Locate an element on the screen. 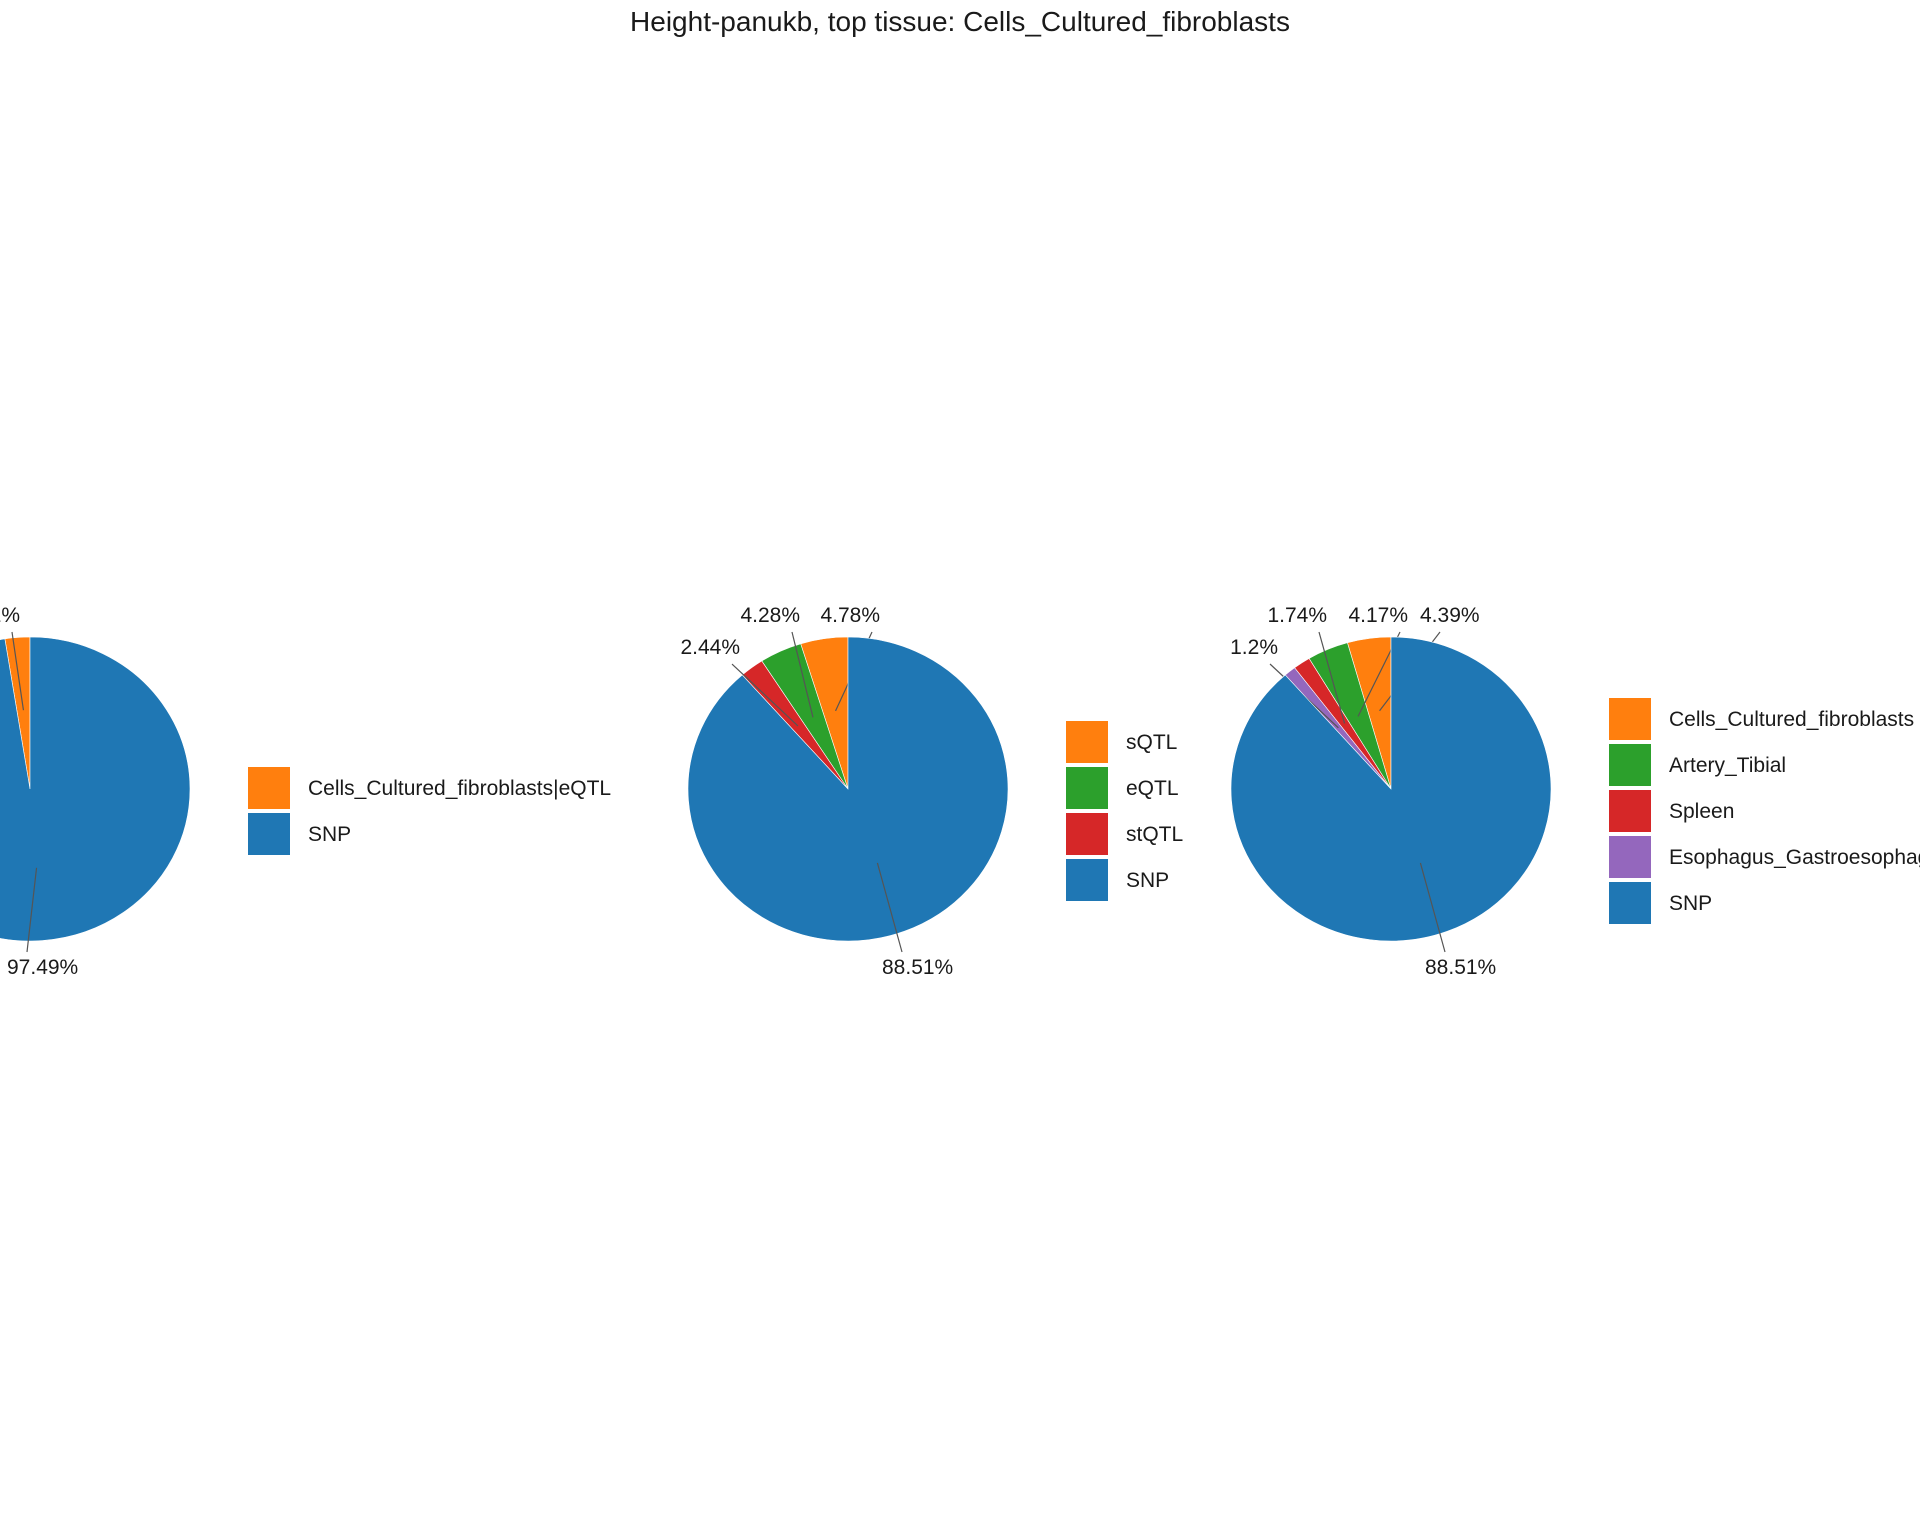 The width and height of the screenshot is (1920, 1536). legend-label: eQTL is located at coordinates (1152, 788).